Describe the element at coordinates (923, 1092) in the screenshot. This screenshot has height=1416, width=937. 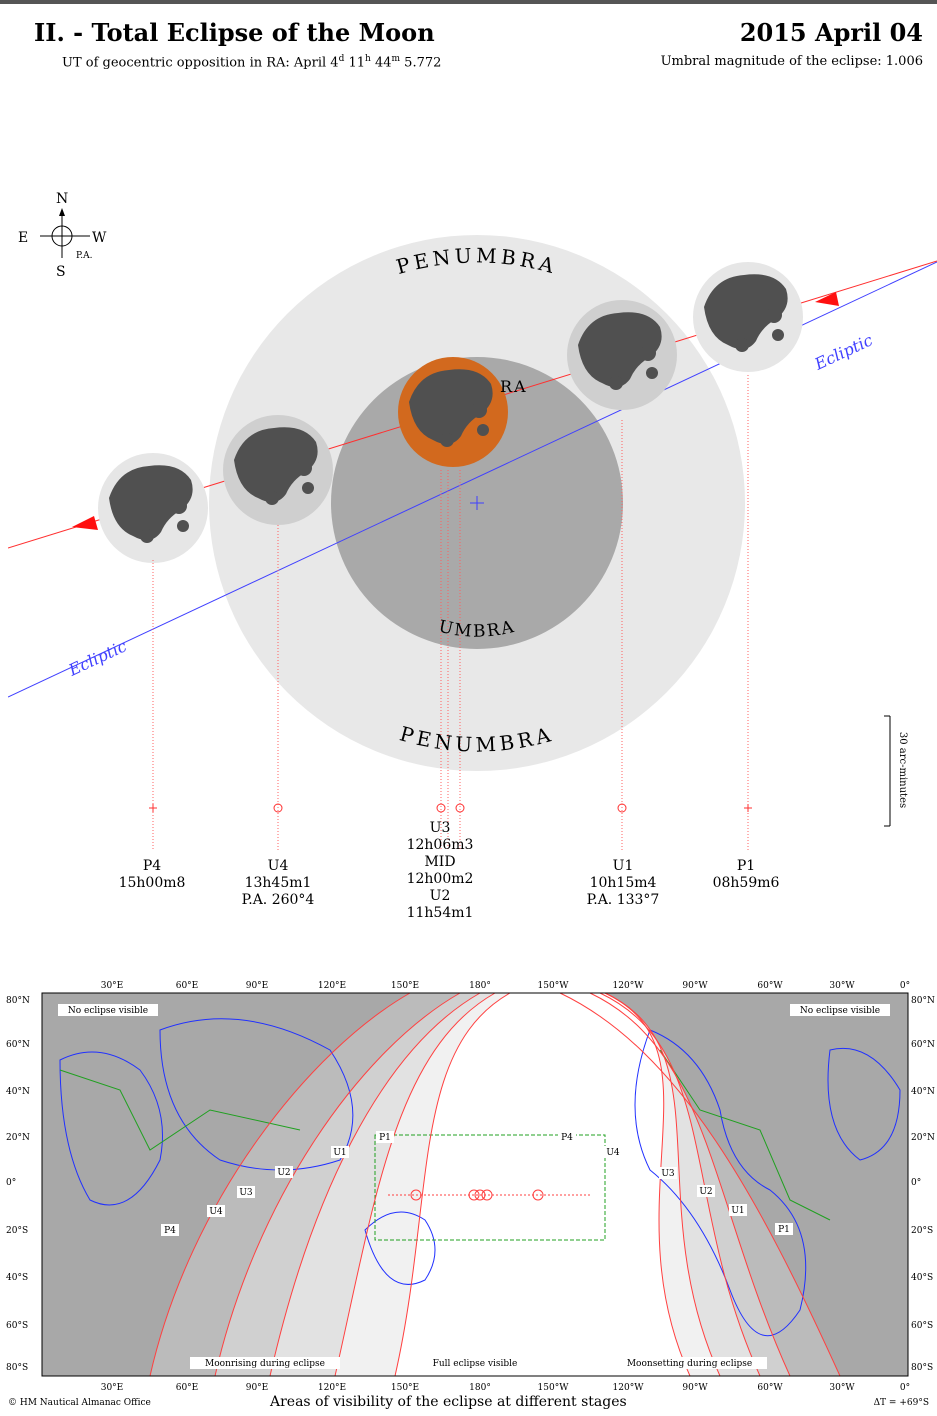
I see `right-latitude-label: 40°N` at that location.